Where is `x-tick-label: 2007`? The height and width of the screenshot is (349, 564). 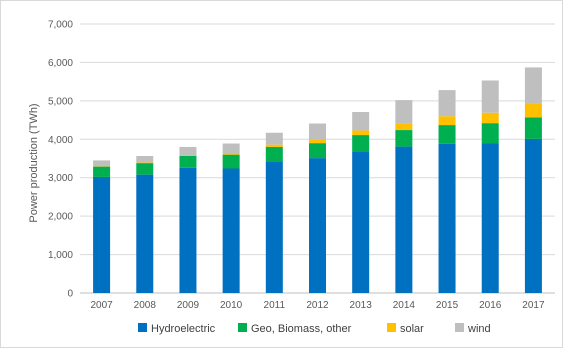
x-tick-label: 2007 is located at coordinates (101, 305).